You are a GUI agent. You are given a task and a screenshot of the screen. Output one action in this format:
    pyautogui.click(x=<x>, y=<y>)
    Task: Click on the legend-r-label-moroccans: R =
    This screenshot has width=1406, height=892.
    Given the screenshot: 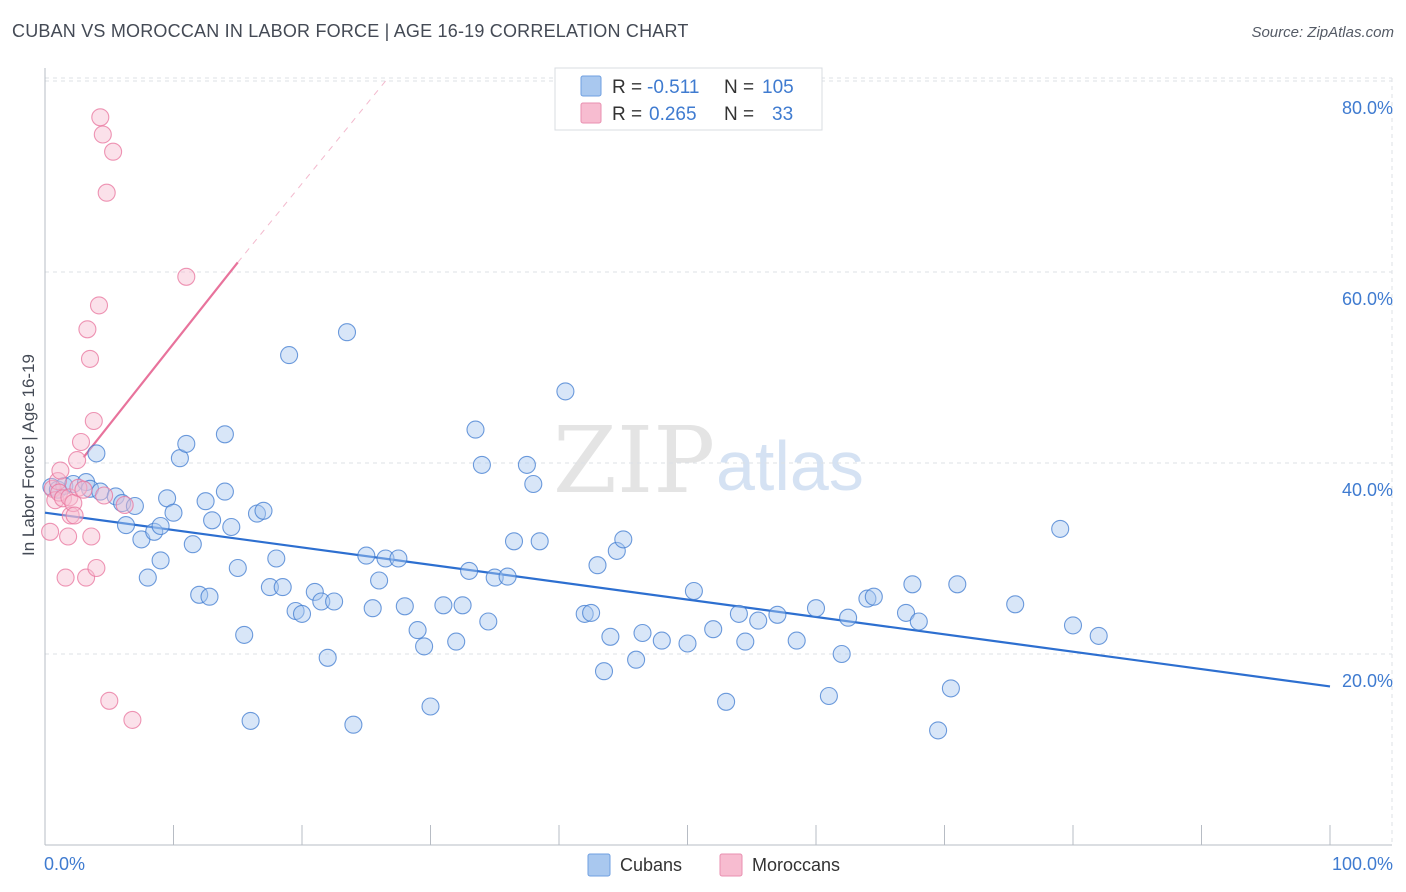 What is the action you would take?
    pyautogui.click(x=627, y=114)
    